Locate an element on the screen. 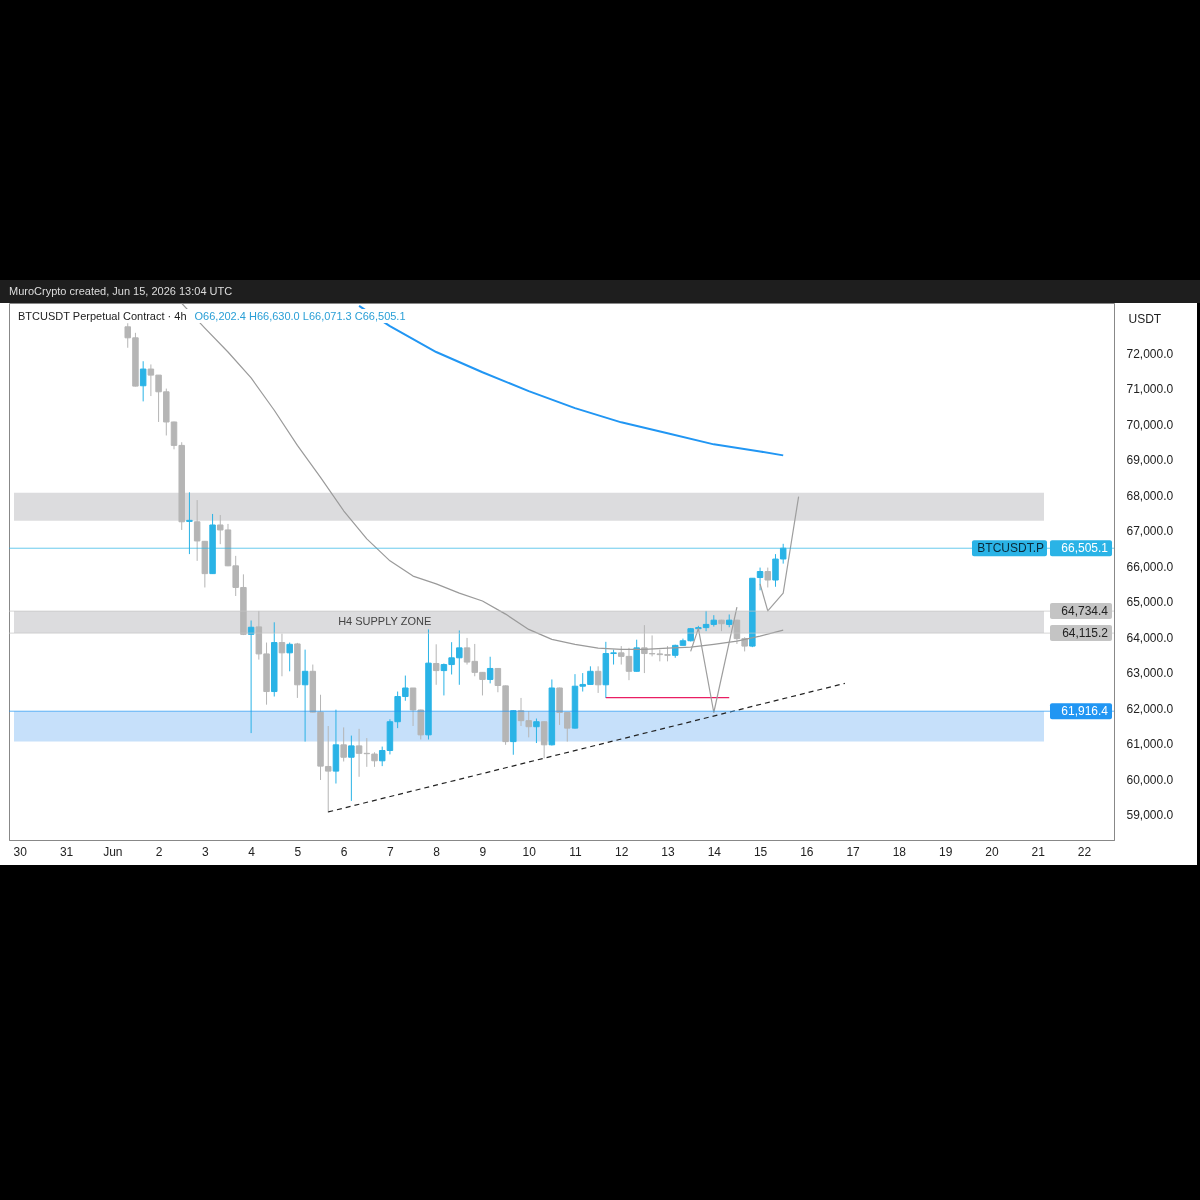 Image resolution: width=1200 pixels, height=1200 pixels. x-tick-label: 7 is located at coordinates (391, 851).